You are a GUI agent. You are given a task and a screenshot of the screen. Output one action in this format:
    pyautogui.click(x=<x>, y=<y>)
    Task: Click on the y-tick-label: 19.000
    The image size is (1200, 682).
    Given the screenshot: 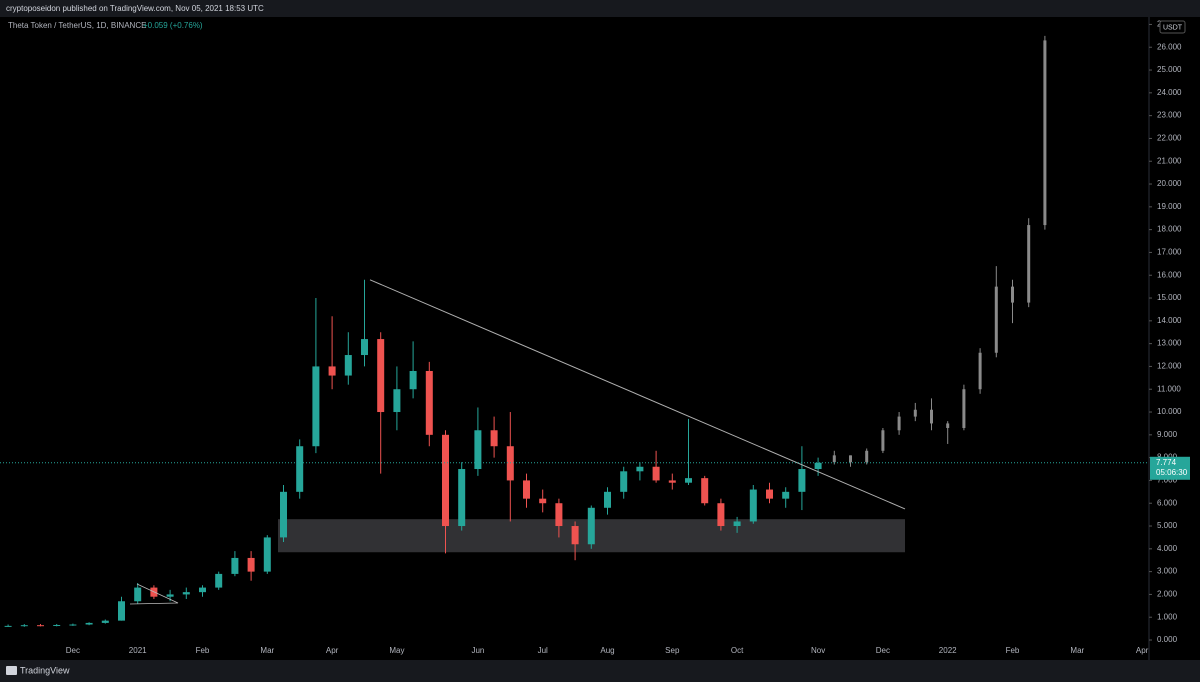 What is the action you would take?
    pyautogui.click(x=1169, y=206)
    